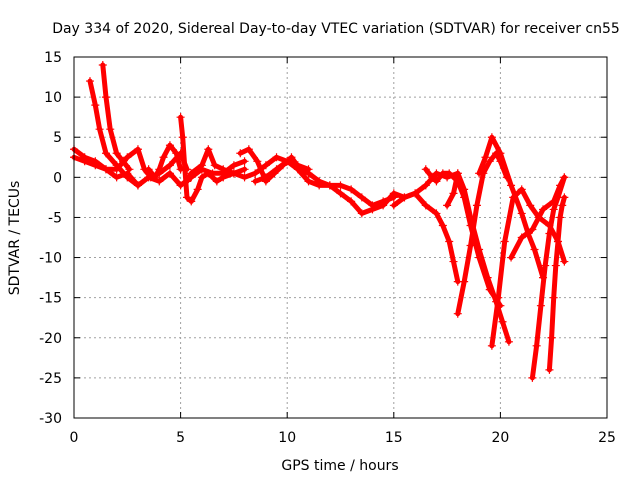 This screenshot has height=480, width=640. Describe the element at coordinates (55, 218) in the screenshot. I see `y-tick-label: -5` at that location.